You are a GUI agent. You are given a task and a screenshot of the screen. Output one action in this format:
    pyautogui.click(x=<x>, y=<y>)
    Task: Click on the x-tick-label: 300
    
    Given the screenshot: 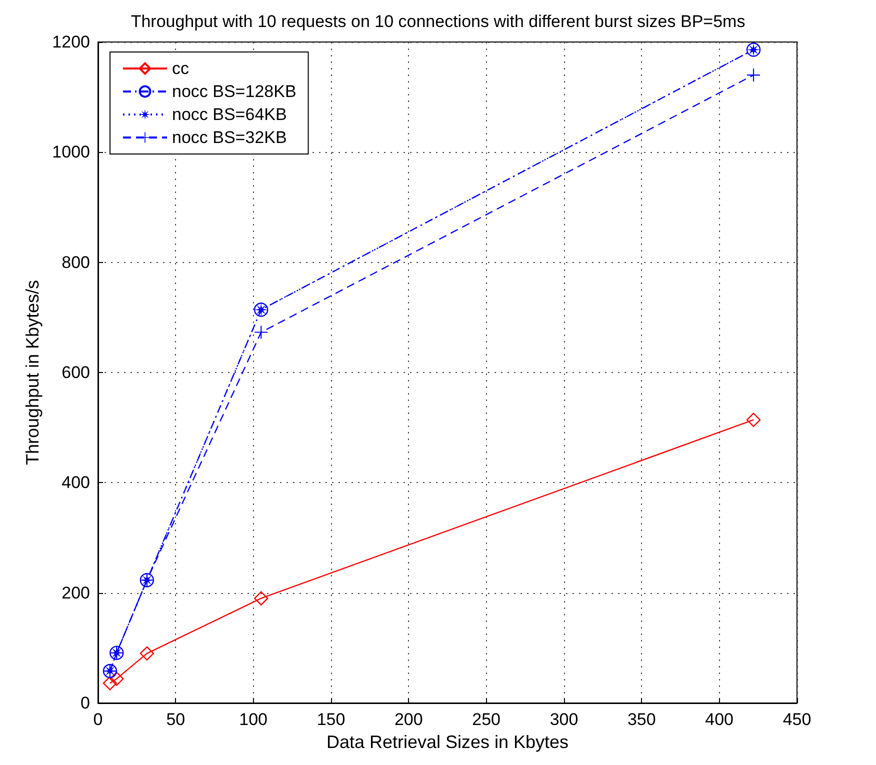 What is the action you would take?
    pyautogui.click(x=564, y=719)
    